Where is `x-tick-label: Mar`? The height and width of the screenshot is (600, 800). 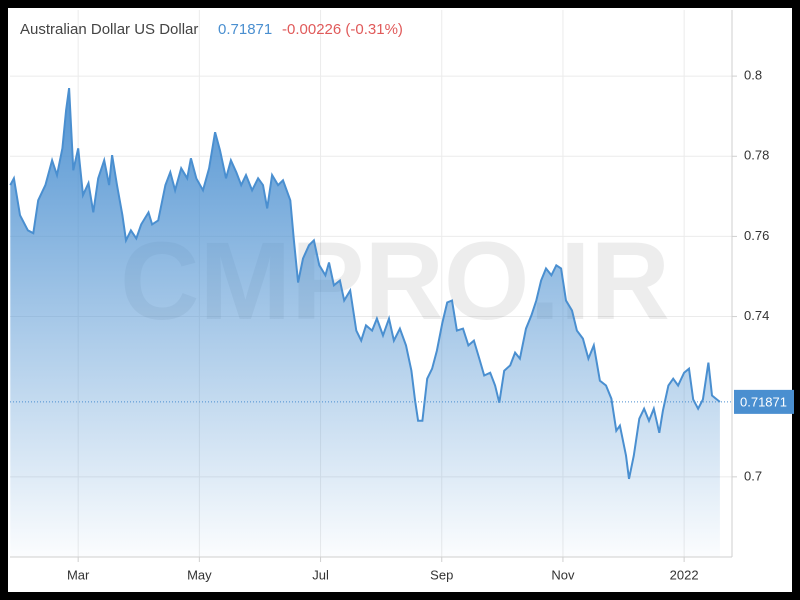 x-tick-label: Mar is located at coordinates (78, 574).